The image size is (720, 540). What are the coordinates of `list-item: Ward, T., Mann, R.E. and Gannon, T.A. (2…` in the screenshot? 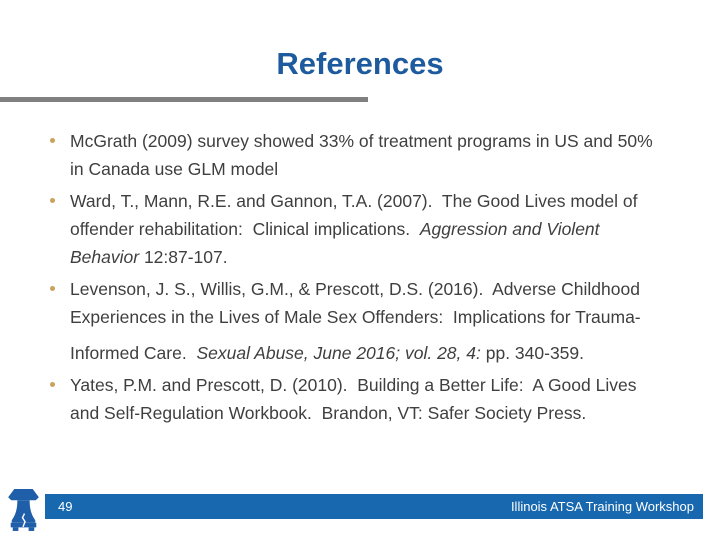 It's located at (374, 229).